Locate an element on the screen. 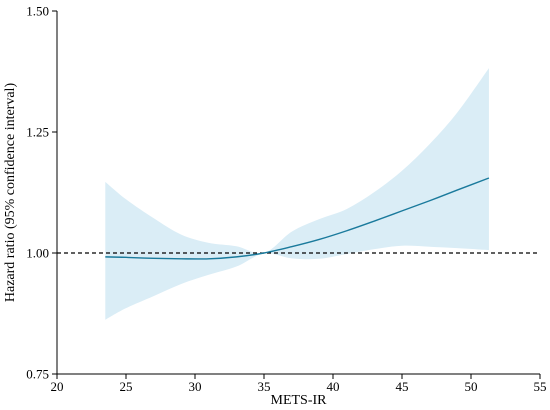 The height and width of the screenshot is (410, 550). x-tick-label: 25 is located at coordinates (126, 386).